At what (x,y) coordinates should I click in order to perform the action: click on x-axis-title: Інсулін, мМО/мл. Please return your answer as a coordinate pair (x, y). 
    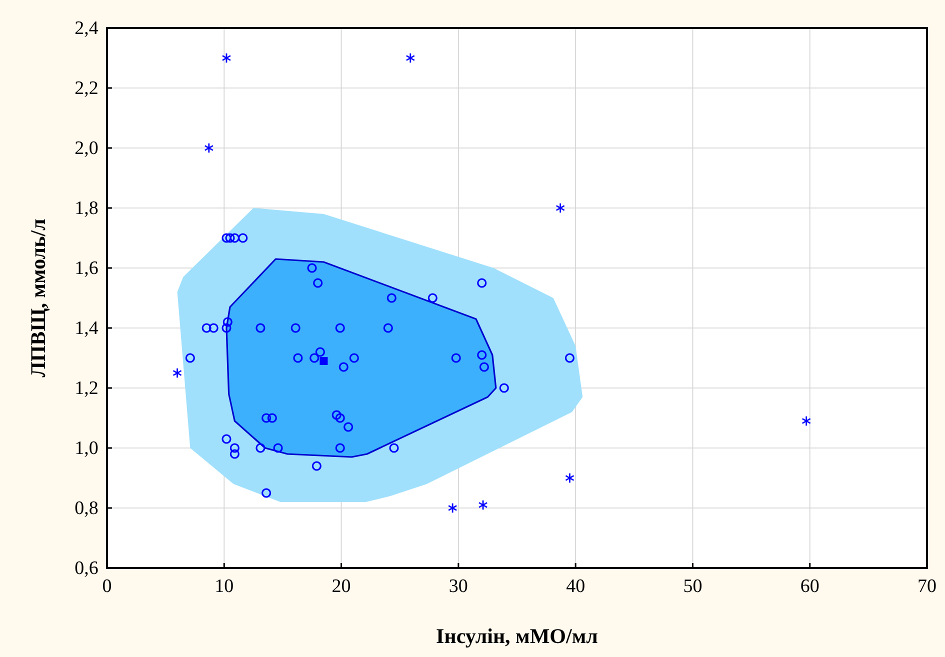
    Looking at the image, I should click on (517, 636).